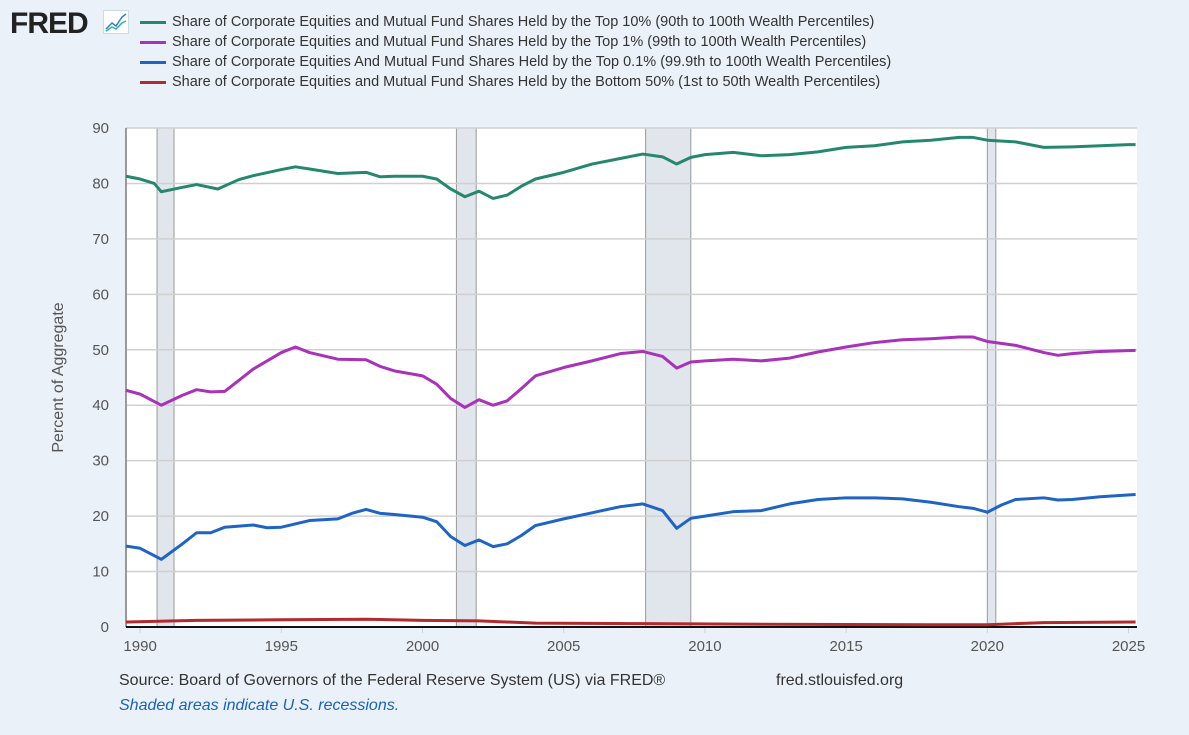 Image resolution: width=1189 pixels, height=735 pixels. I want to click on y-tick-label: 70, so click(100, 239).